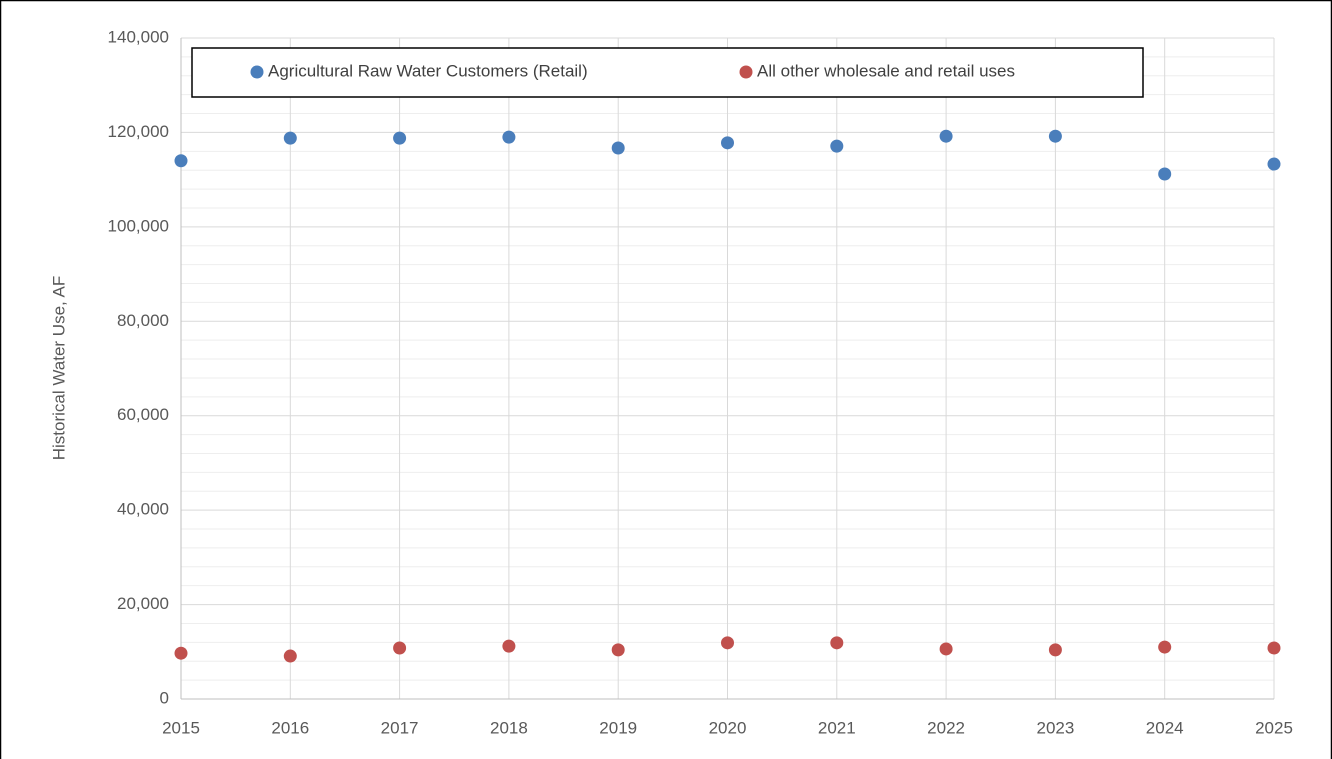 This screenshot has height=759, width=1332. I want to click on y-axis-label: Historical Water Use, AF, so click(58, 368).